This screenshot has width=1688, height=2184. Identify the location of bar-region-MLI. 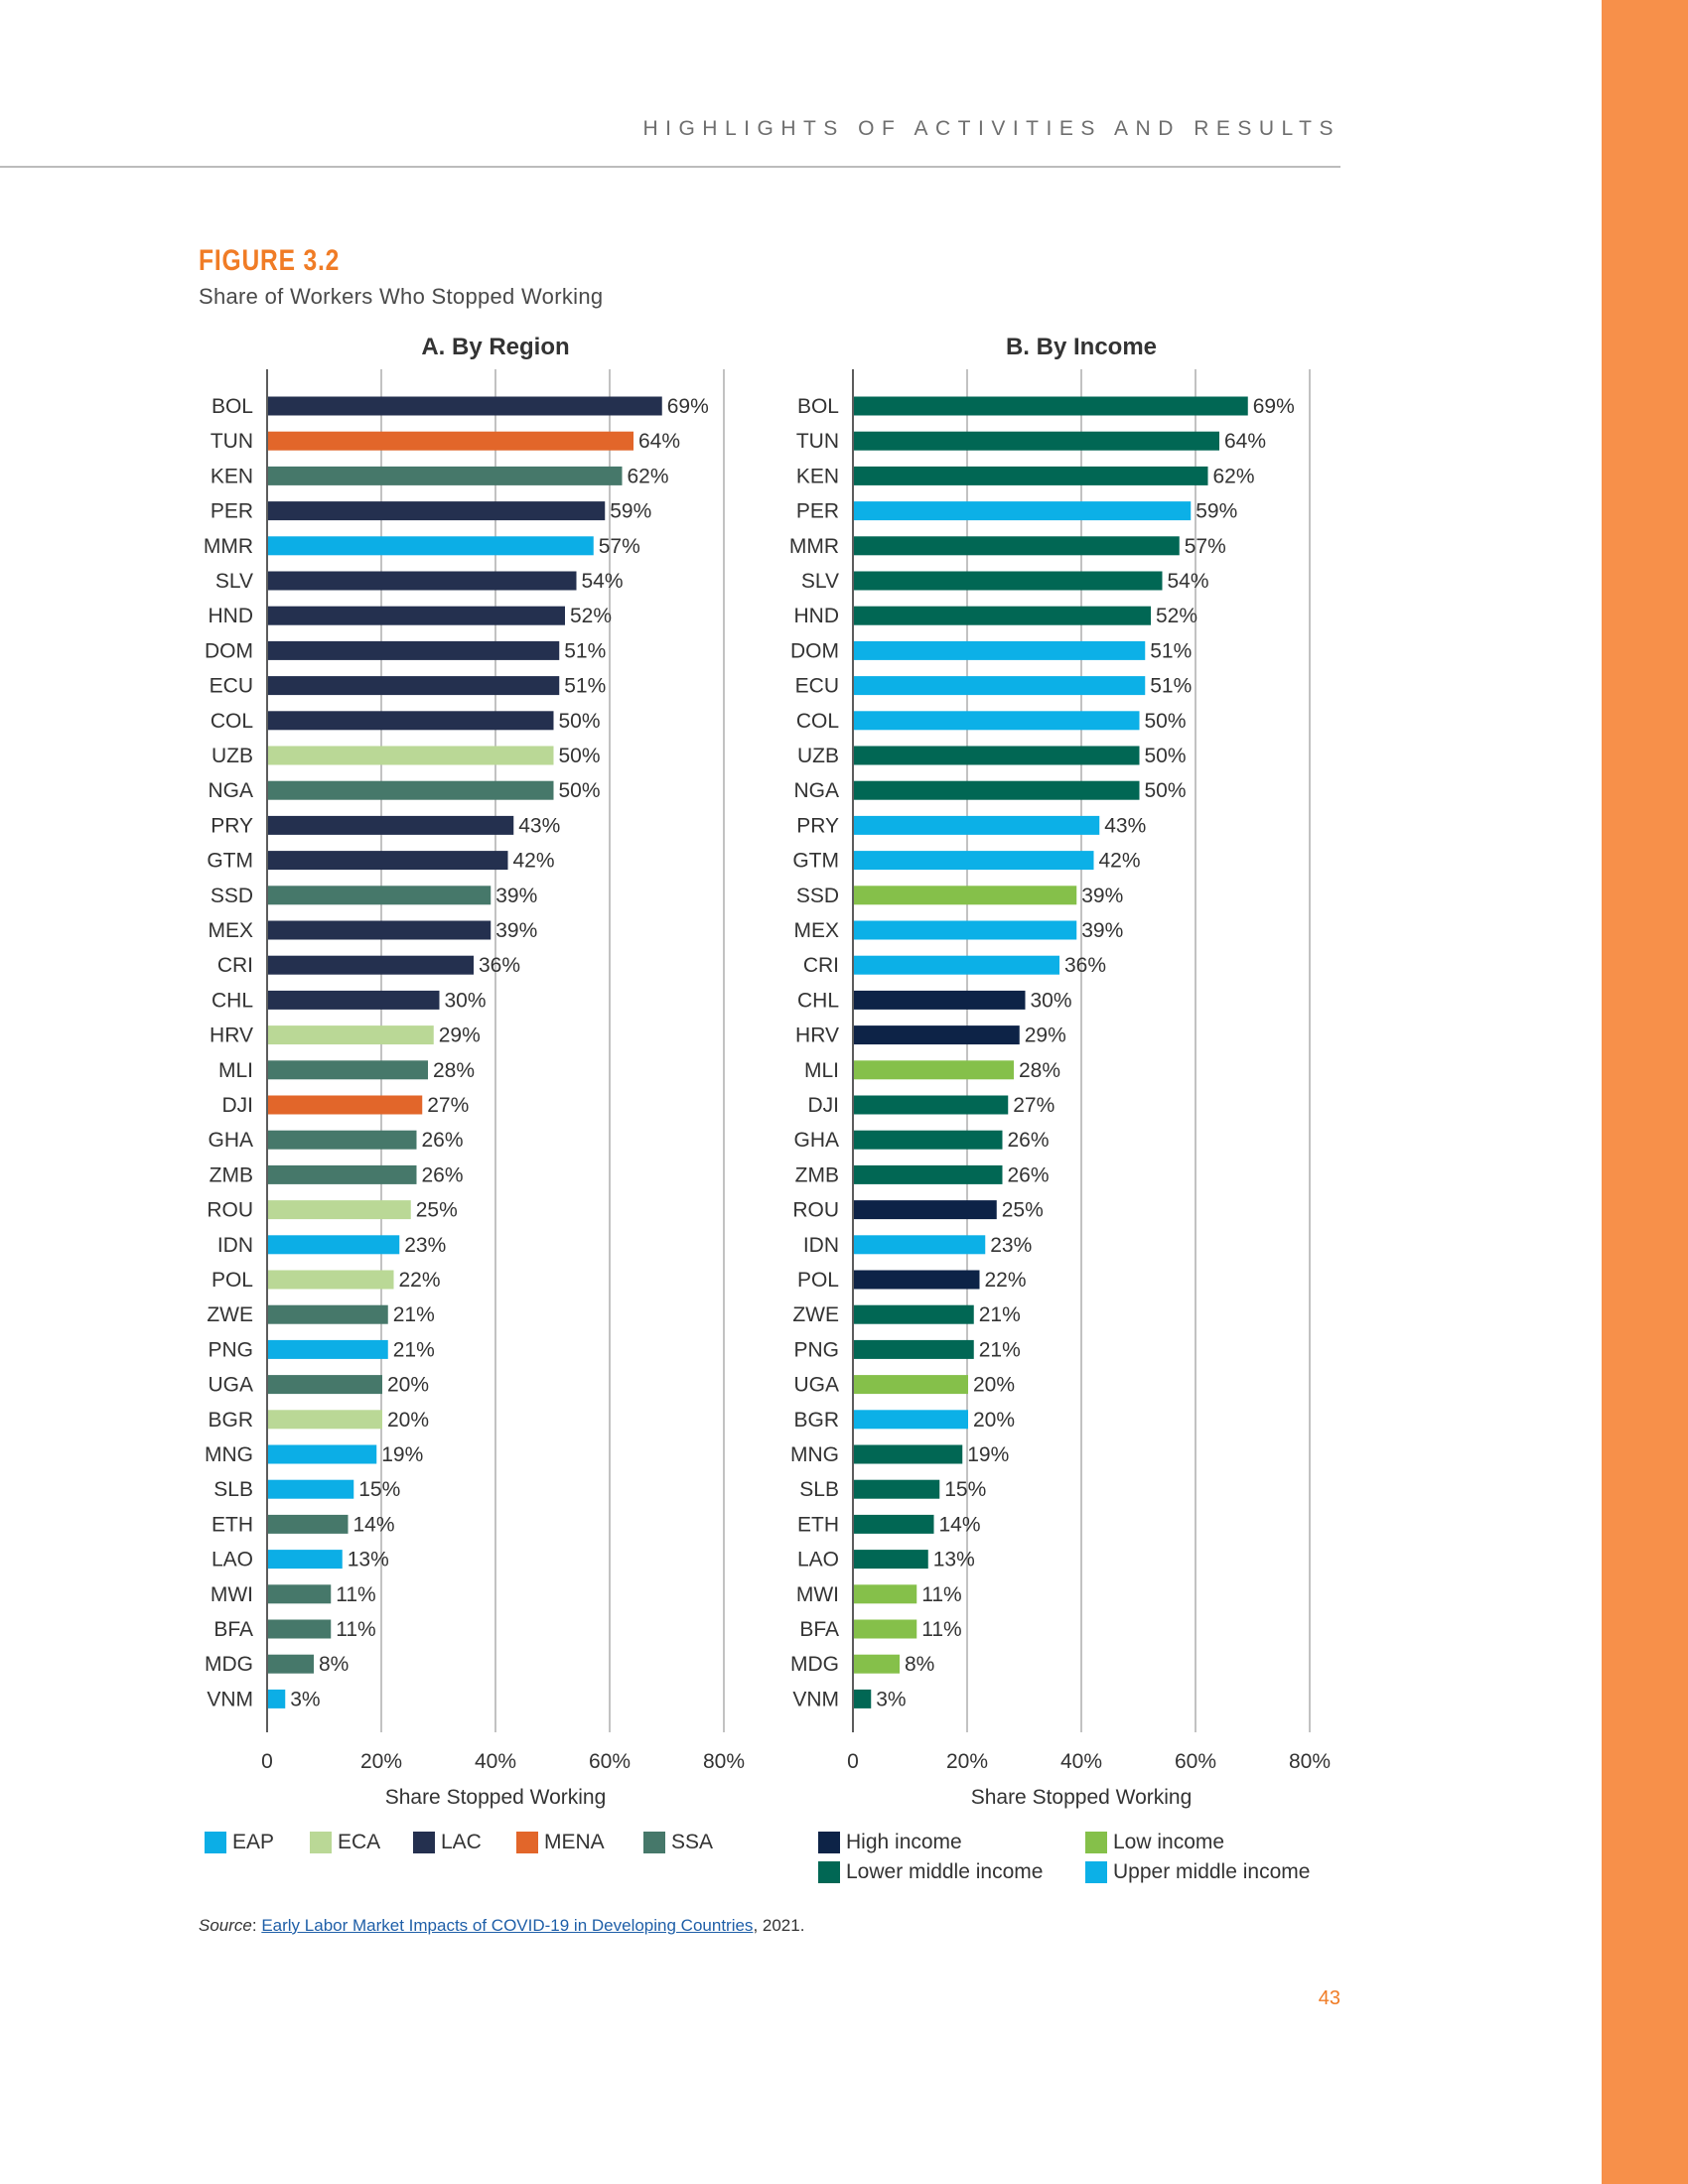
(348, 1070).